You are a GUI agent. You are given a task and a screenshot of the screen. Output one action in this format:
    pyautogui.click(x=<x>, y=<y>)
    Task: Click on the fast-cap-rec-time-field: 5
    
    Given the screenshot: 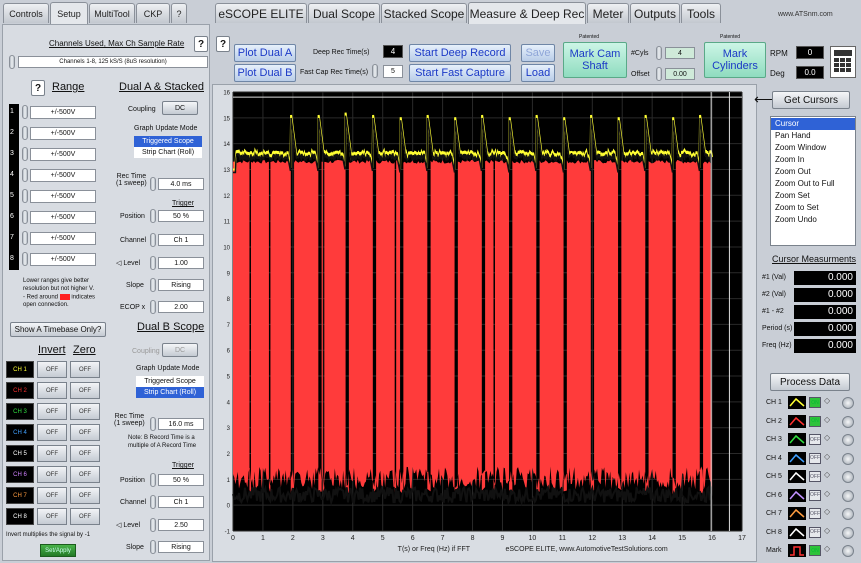 What is the action you would take?
    pyautogui.click(x=393, y=71)
    